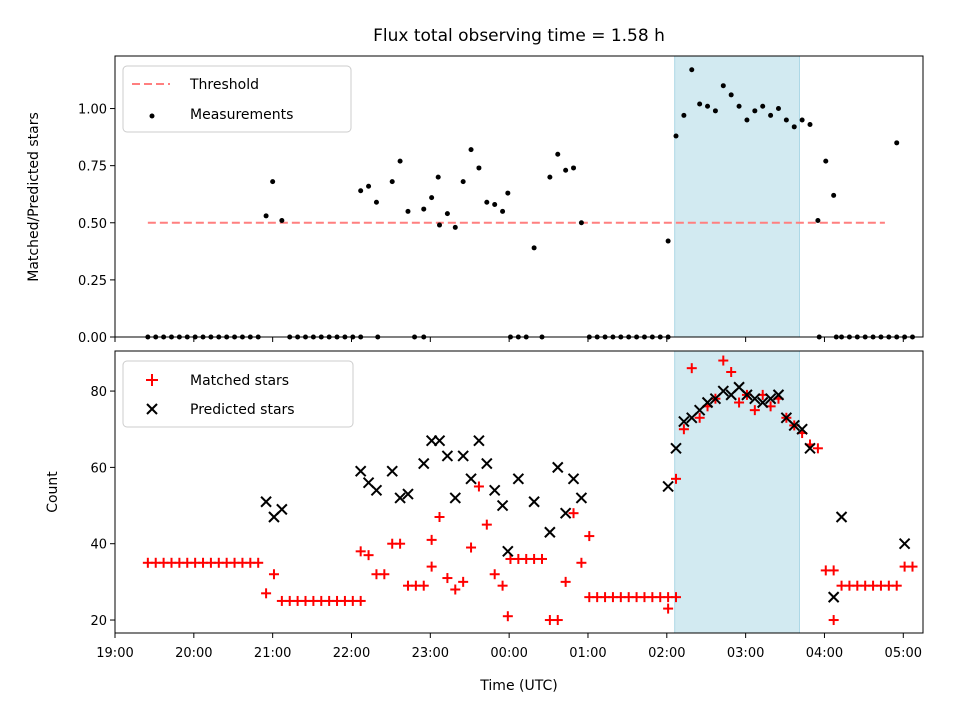  I want to click on x-tick-label: 00:00, so click(508, 653).